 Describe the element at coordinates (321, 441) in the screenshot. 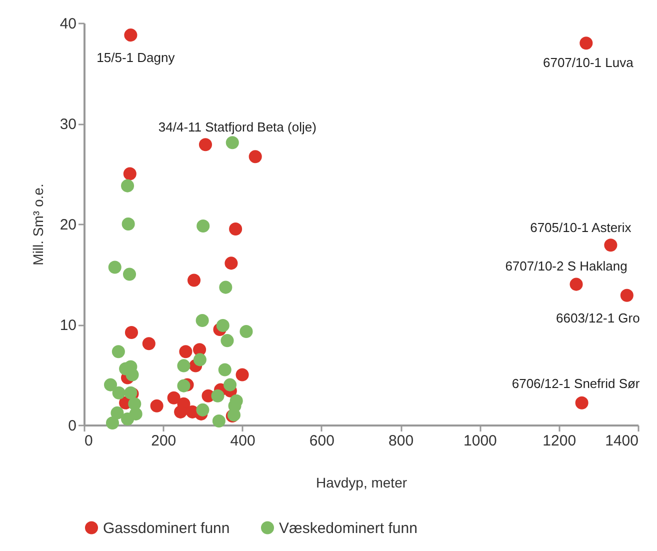

I see `x-tick-label: 600` at that location.